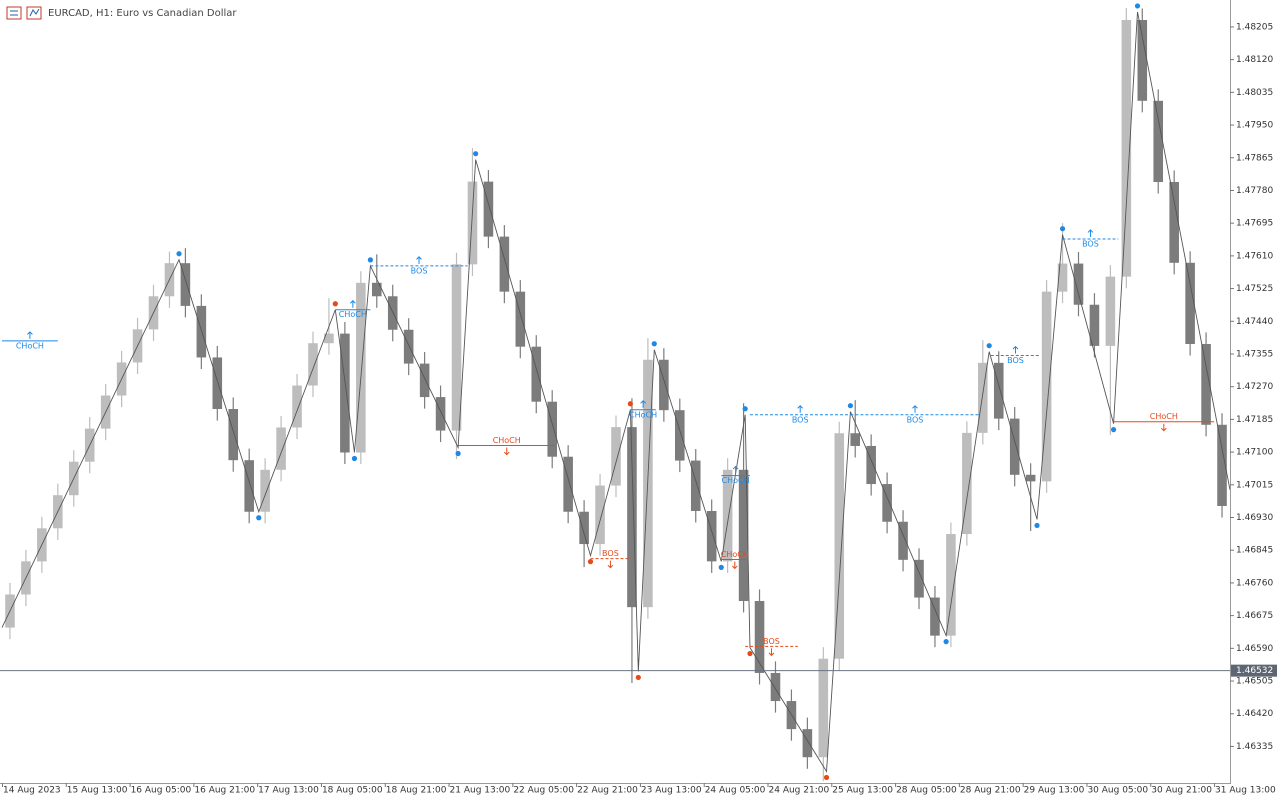  Describe the element at coordinates (352, 791) in the screenshot. I see `x-tick-label: 18 Aug 05:00` at that location.